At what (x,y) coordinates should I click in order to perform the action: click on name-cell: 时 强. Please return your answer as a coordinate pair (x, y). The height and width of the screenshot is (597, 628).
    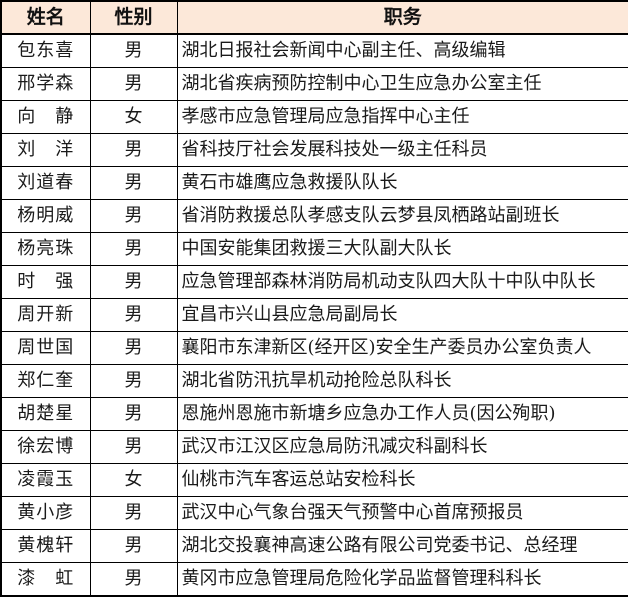
    Looking at the image, I should click on (45, 281).